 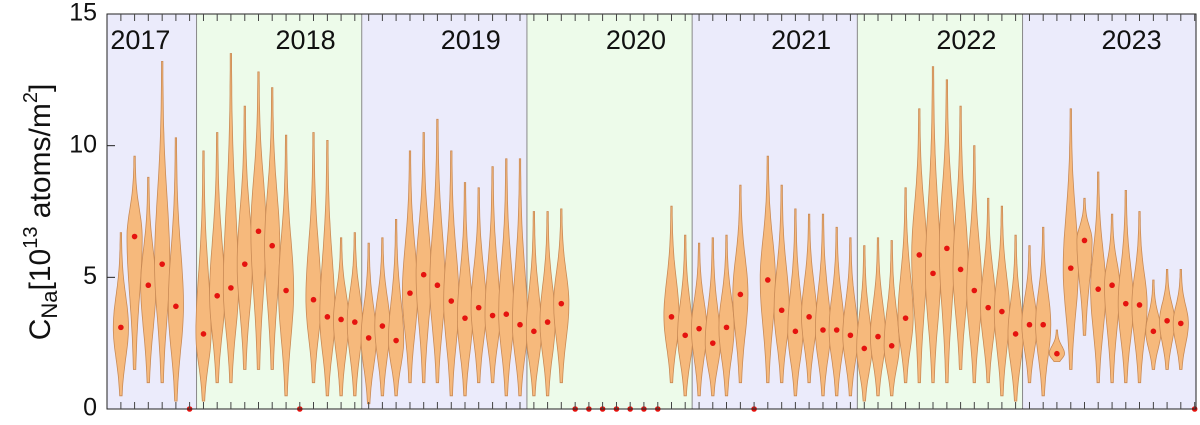 I want to click on year-label: 2021, so click(x=801, y=40).